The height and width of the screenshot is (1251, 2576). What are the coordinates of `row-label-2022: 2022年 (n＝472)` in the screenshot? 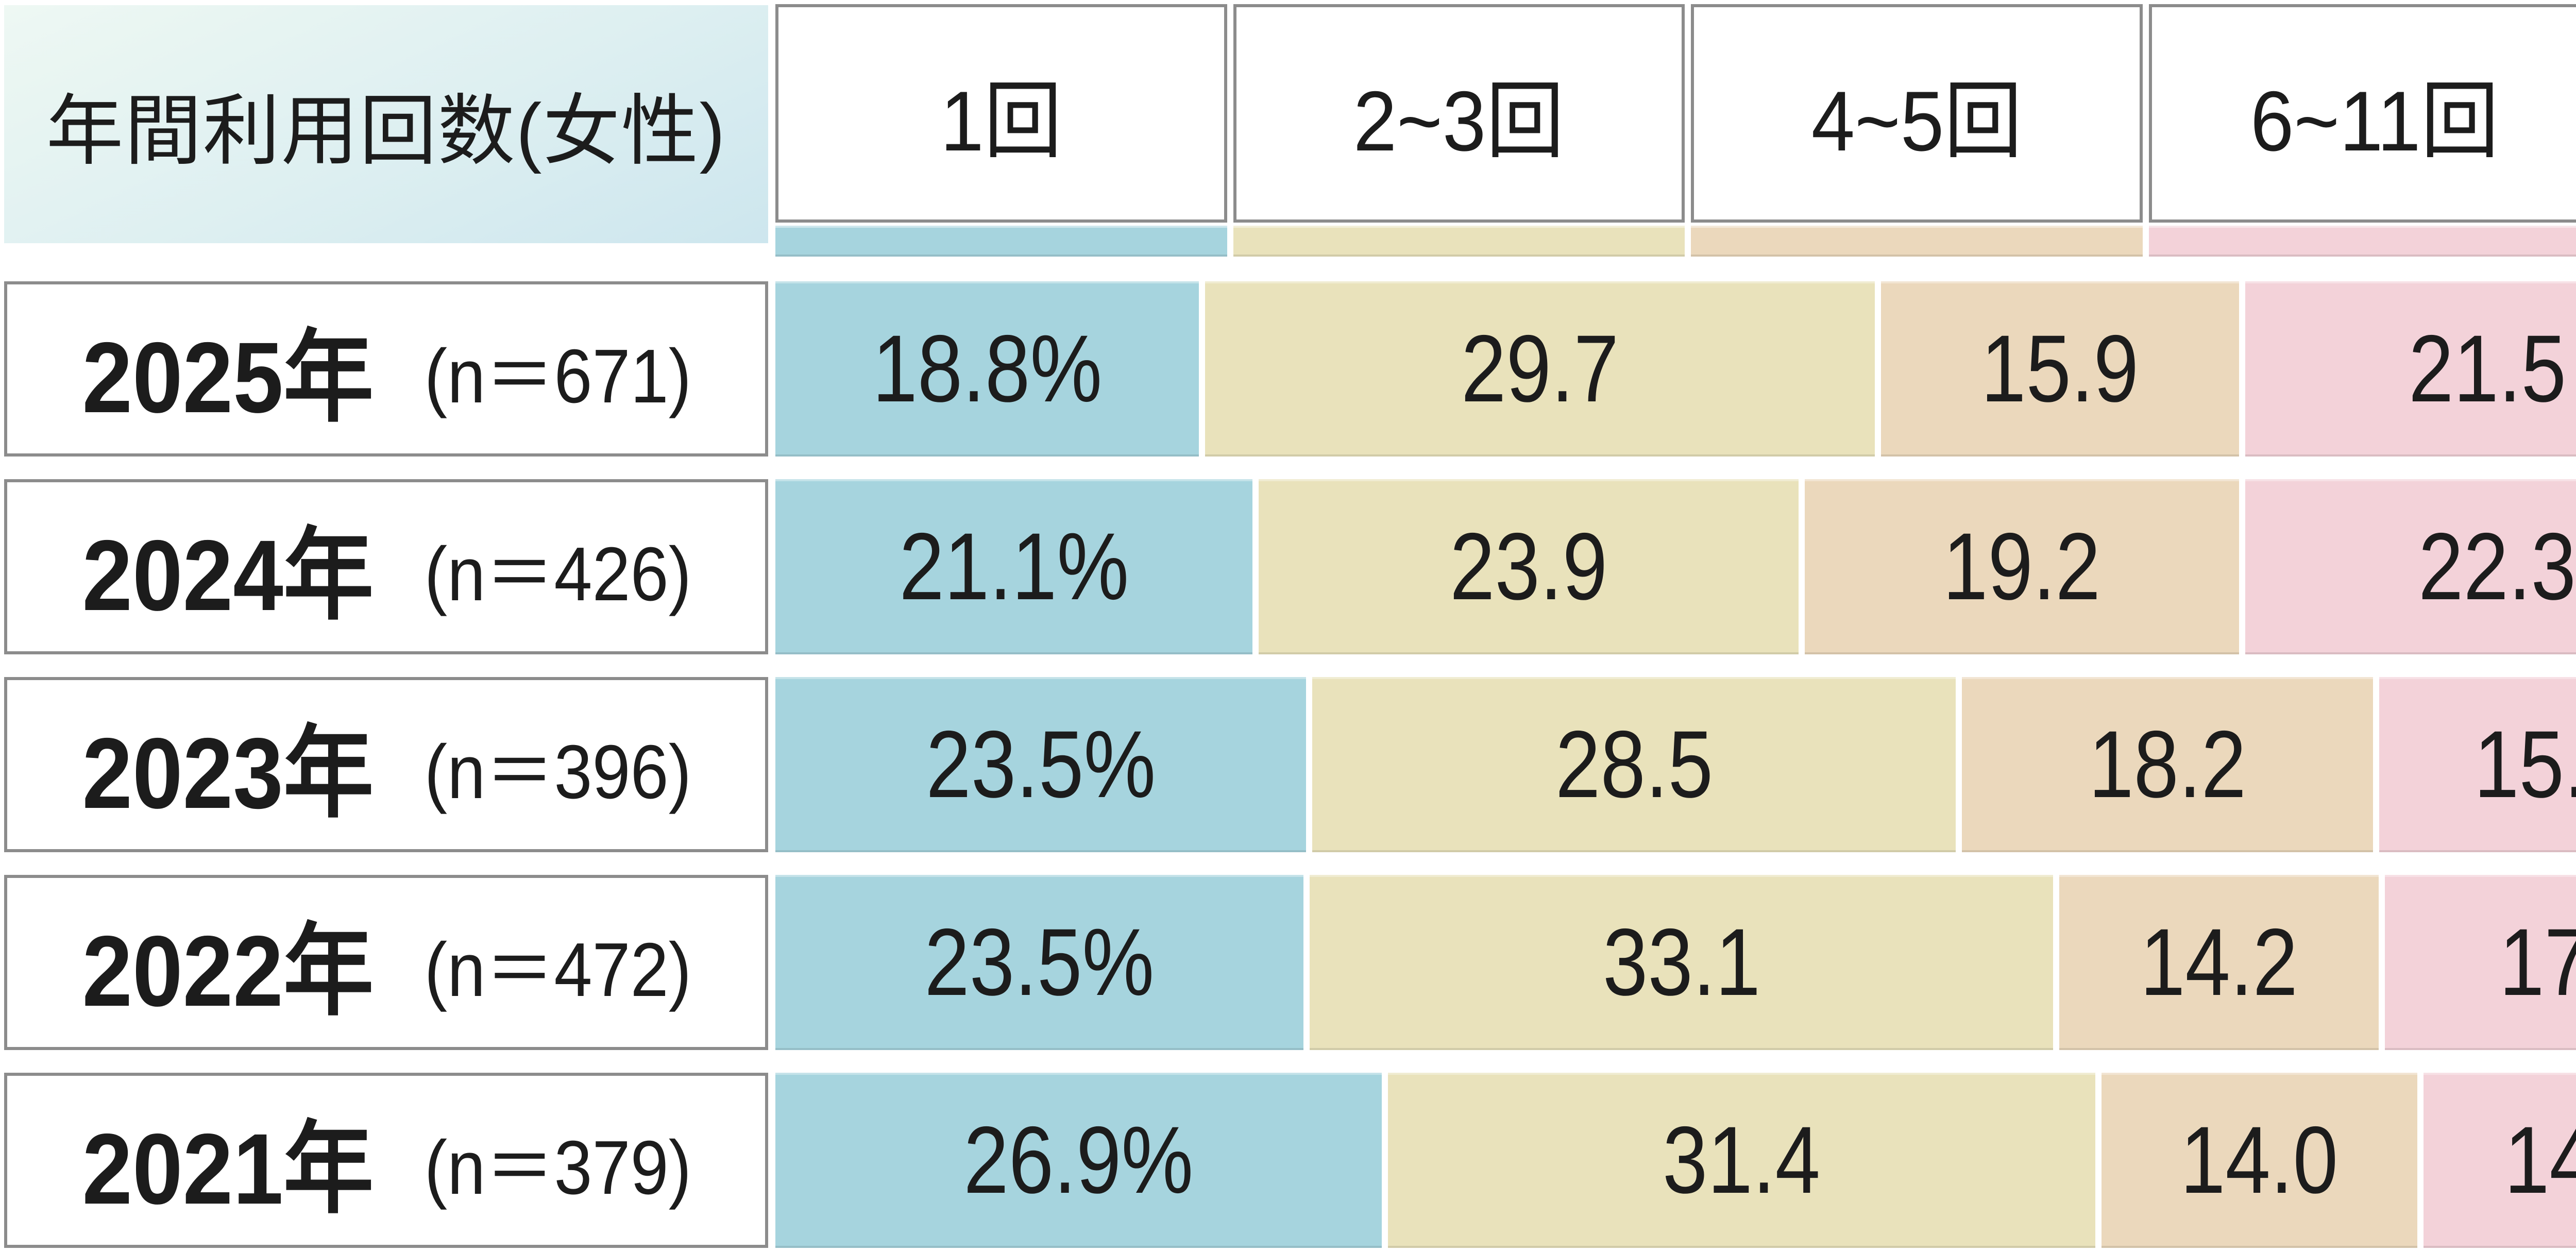 It's located at (386, 962).